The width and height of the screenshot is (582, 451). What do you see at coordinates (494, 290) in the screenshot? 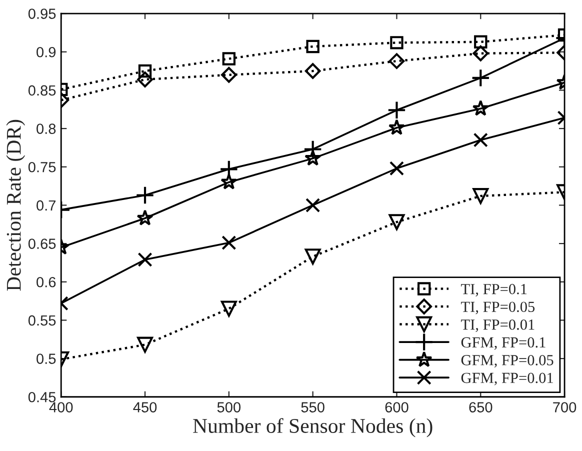
I see `legend-label: TI, FP=0.1` at bounding box center [494, 290].